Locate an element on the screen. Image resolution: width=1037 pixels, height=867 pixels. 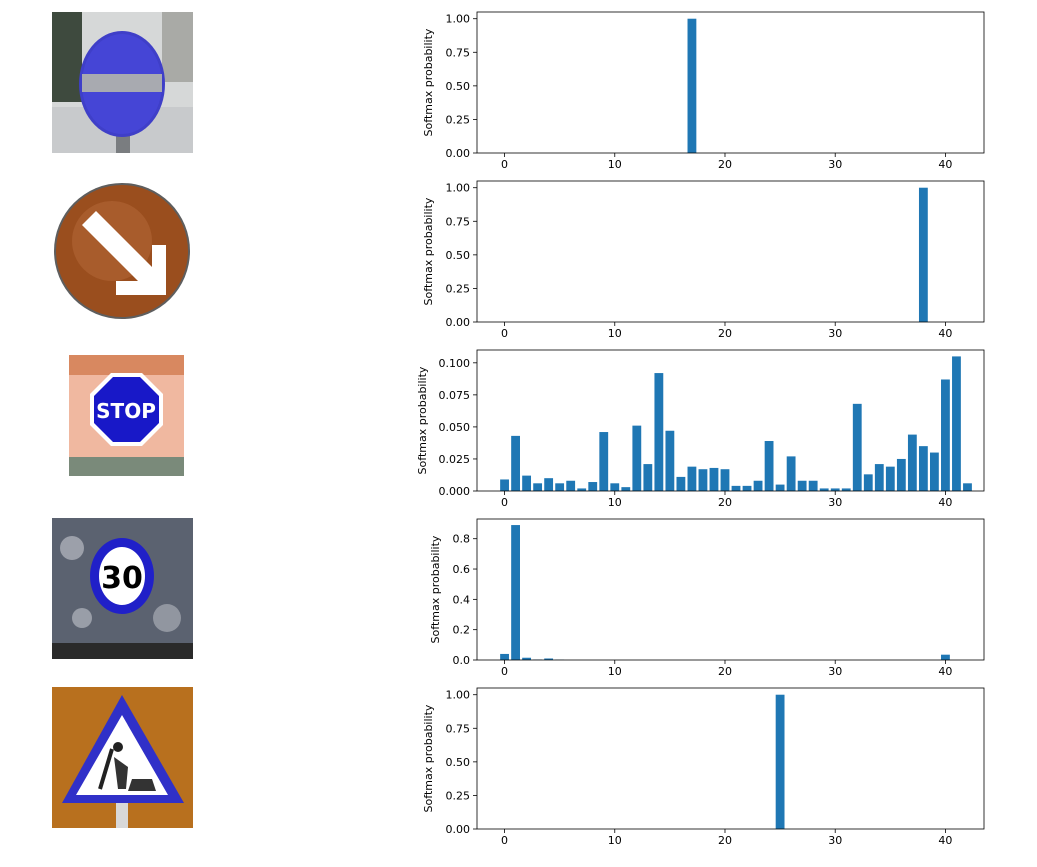
y-tick-label: 0.050 is located at coordinates (455, 427).